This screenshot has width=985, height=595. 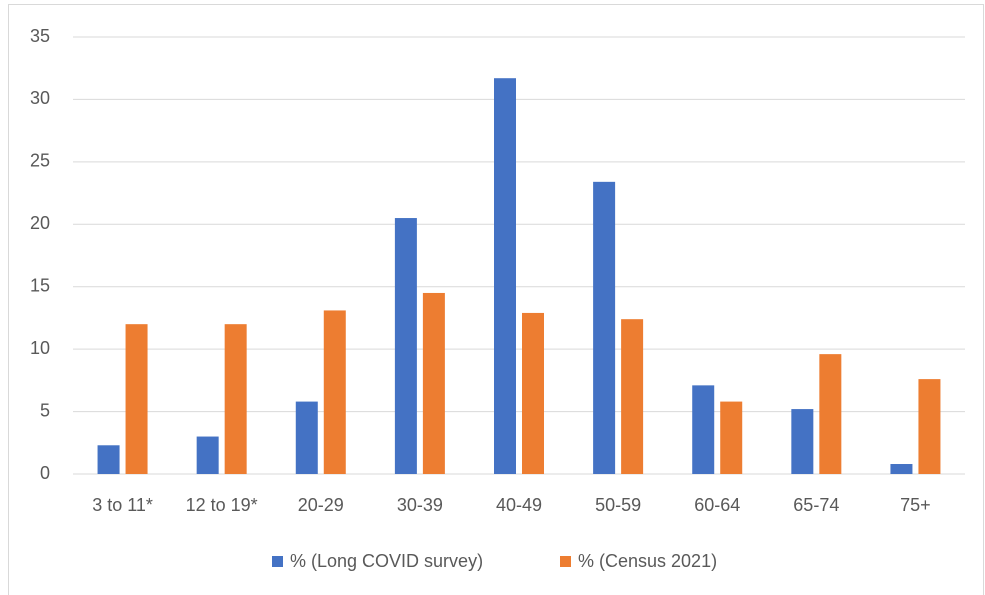 I want to click on x-tick-label: 30-39, so click(x=420, y=505).